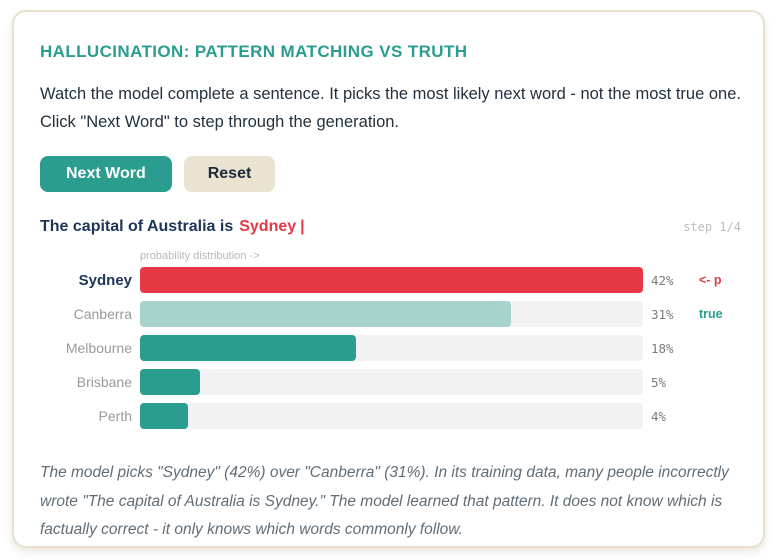  I want to click on bar-value: 5%, so click(659, 382).